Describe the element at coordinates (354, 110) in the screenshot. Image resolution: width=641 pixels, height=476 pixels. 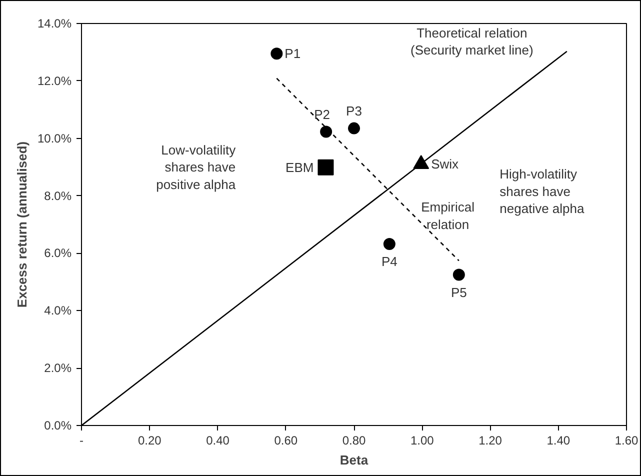
I see `series-label: P3` at that location.